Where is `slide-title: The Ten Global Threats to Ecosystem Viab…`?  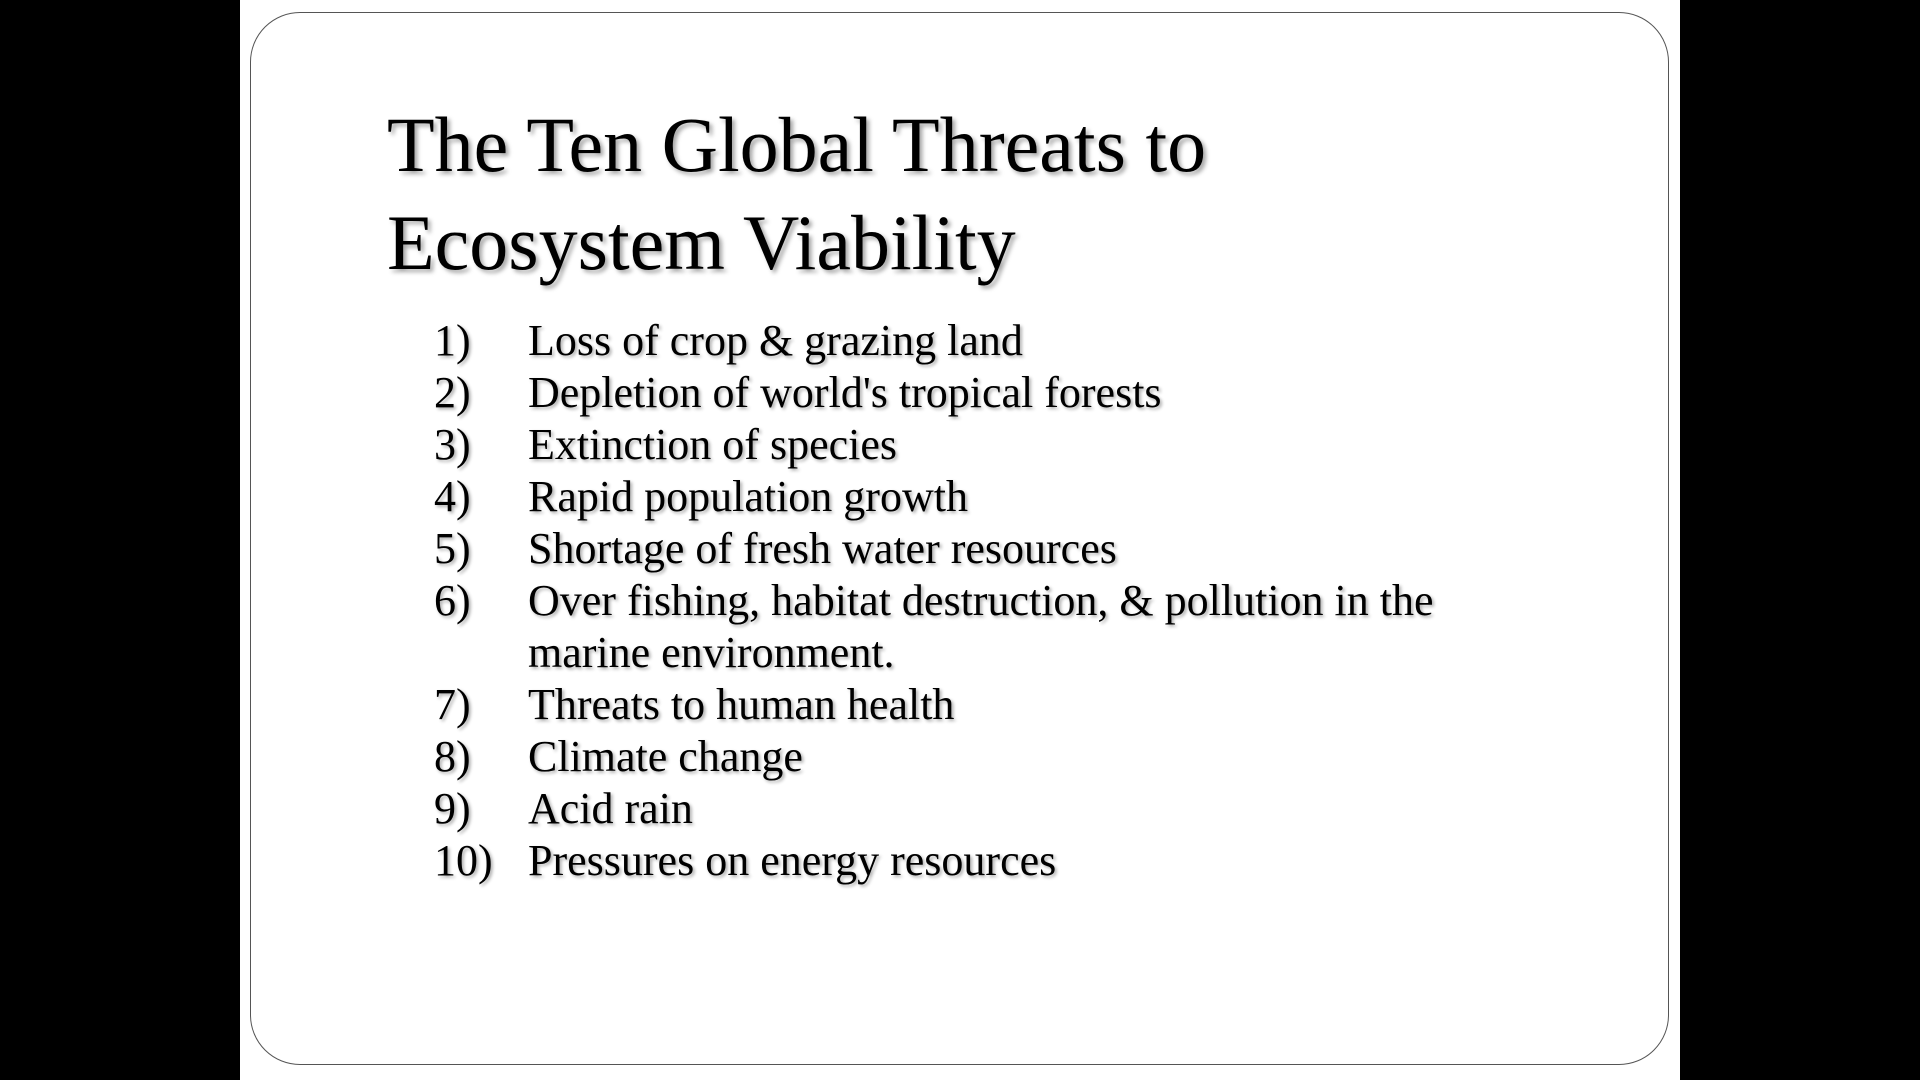 slide-title: The Ten Global Threats to Ecosystem Viab… is located at coordinates (937, 194).